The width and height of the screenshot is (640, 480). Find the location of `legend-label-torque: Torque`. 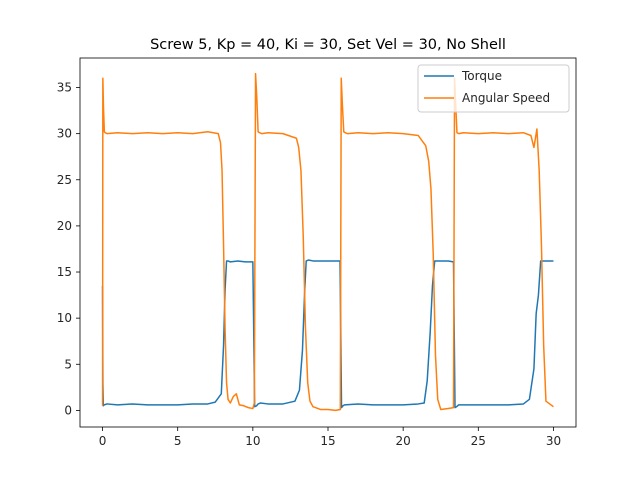

legend-label-torque: Torque is located at coordinates (481, 76).